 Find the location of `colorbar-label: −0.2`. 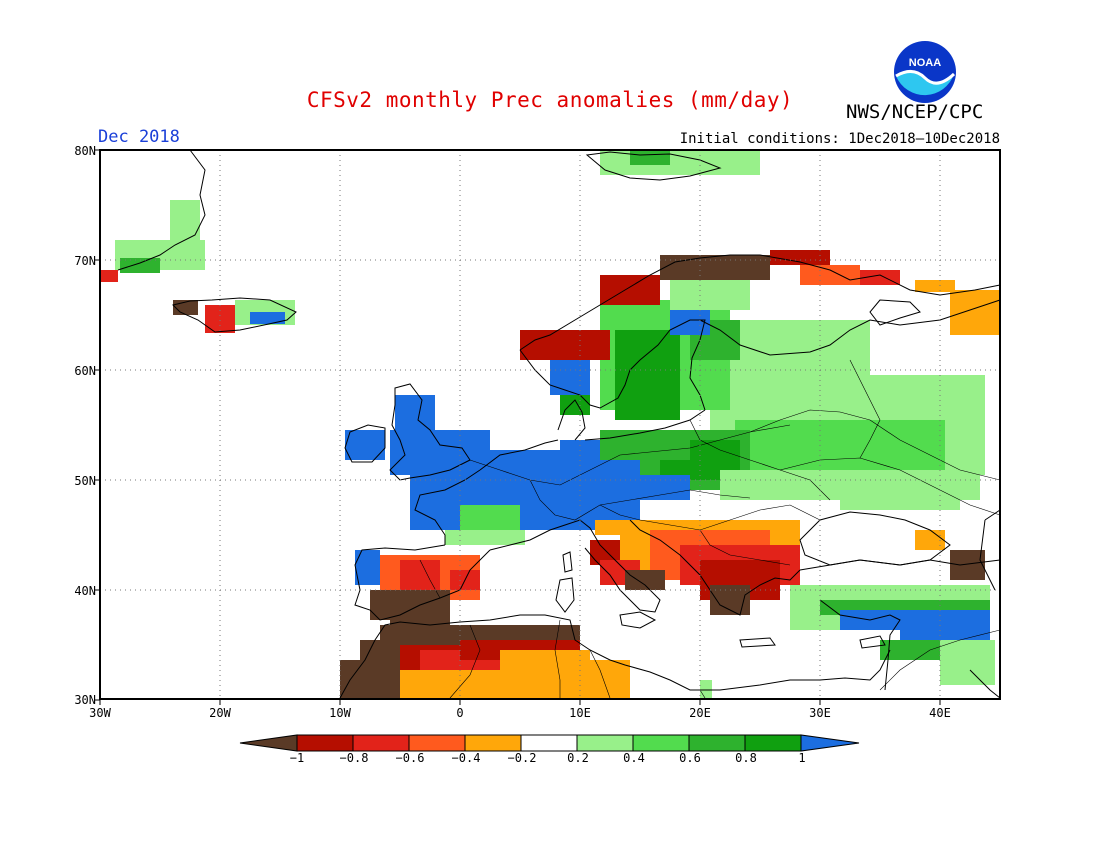

colorbar-label: −0.2 is located at coordinates (522, 758).